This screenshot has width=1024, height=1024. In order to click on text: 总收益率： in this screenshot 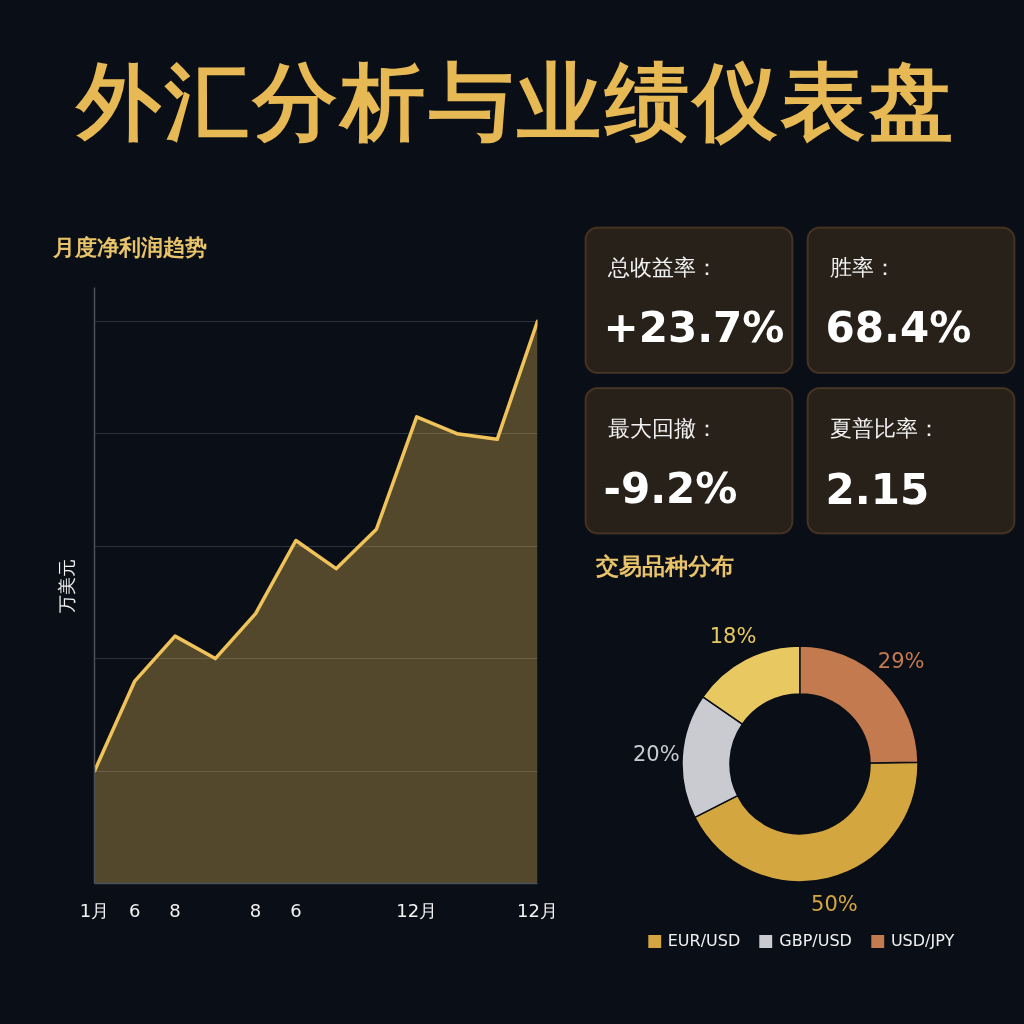, I will do `click(662, 267)`.